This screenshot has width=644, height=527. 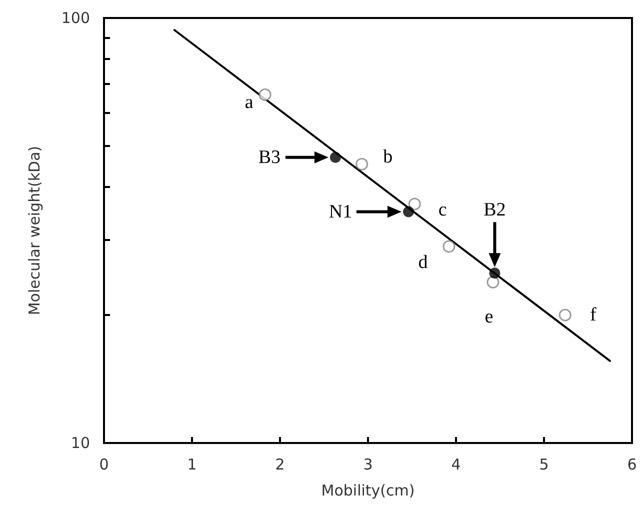 What do you see at coordinates (368, 465) in the screenshot?
I see `x-tick-label: 3` at bounding box center [368, 465].